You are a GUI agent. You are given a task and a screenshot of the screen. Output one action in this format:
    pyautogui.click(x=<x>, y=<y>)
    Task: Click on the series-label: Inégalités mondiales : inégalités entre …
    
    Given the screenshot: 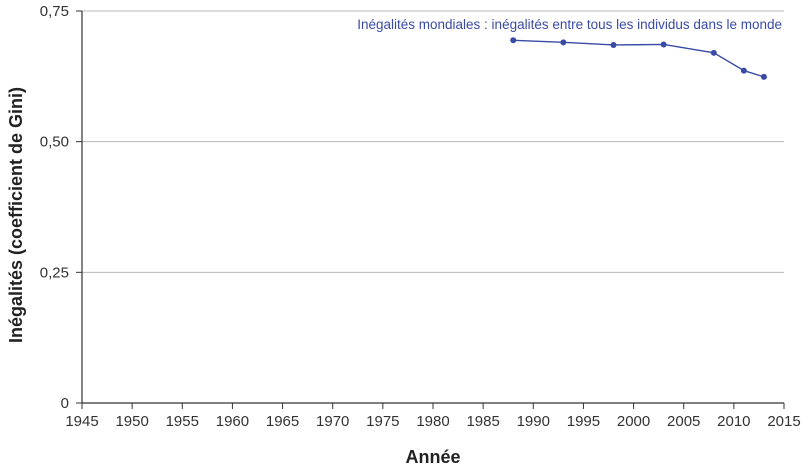 What is the action you would take?
    pyautogui.click(x=569, y=24)
    